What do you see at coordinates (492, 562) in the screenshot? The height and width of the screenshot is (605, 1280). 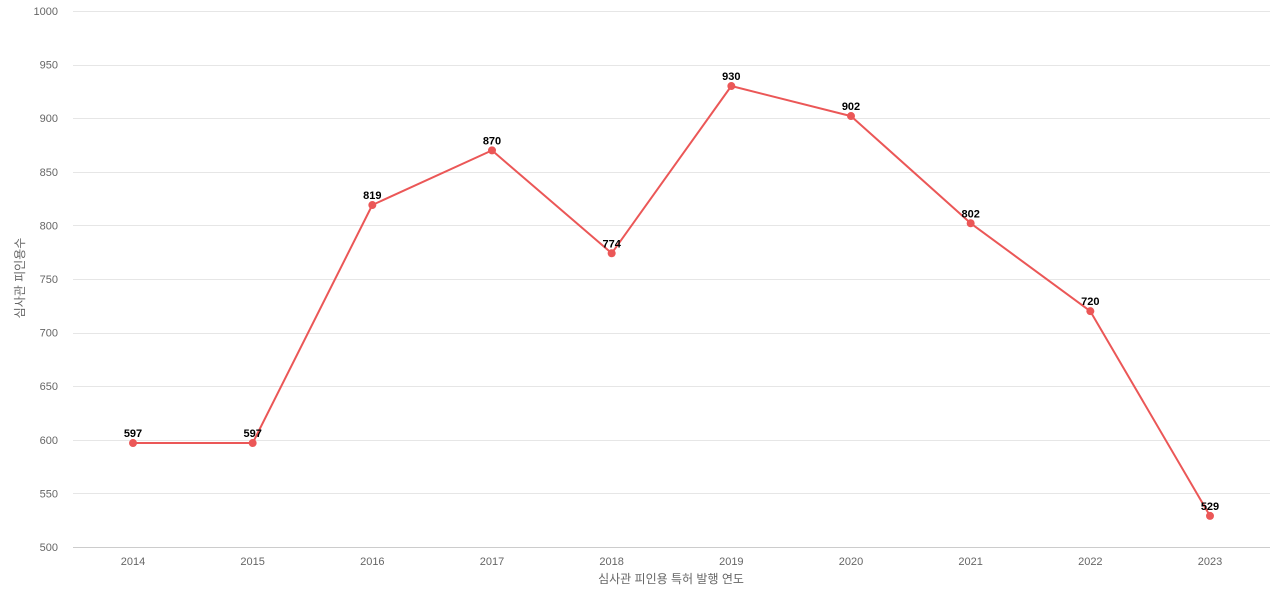 I see `x-tick-label: 2017` at bounding box center [492, 562].